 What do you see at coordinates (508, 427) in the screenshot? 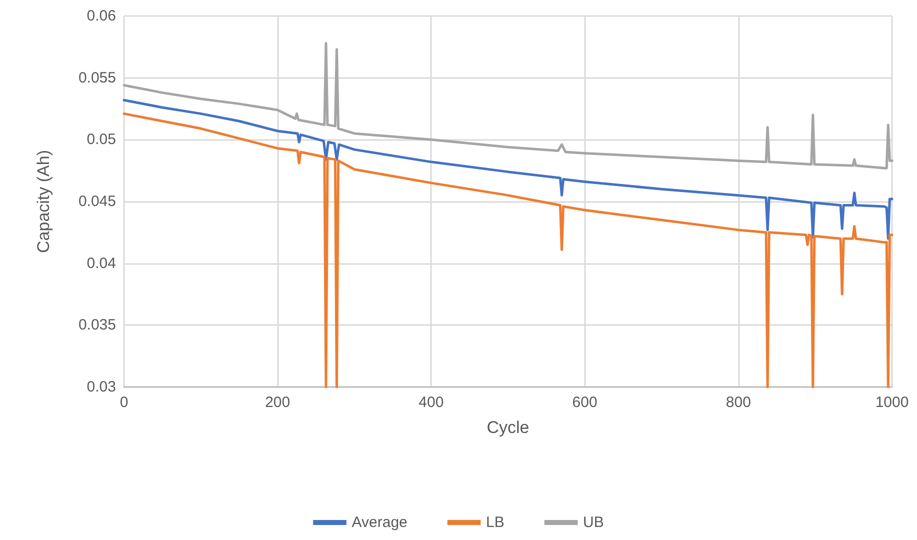
I see `x-axis-title: Cycle` at bounding box center [508, 427].